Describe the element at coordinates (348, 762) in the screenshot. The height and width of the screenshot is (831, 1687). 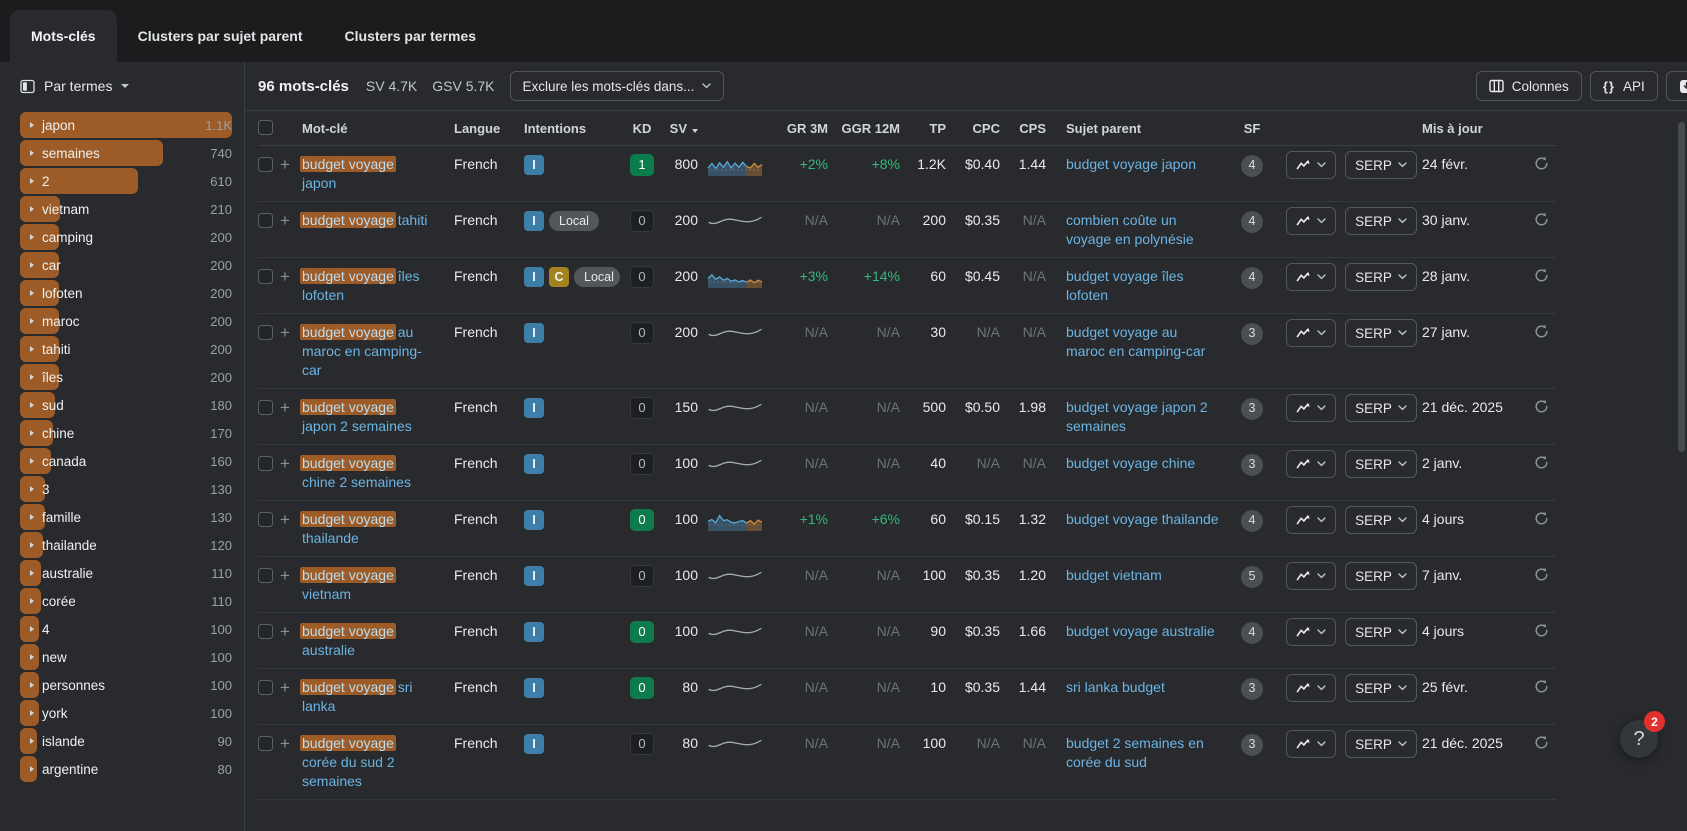
I see `keyword-link: budget voyage corée du sud 2 semaines` at that location.